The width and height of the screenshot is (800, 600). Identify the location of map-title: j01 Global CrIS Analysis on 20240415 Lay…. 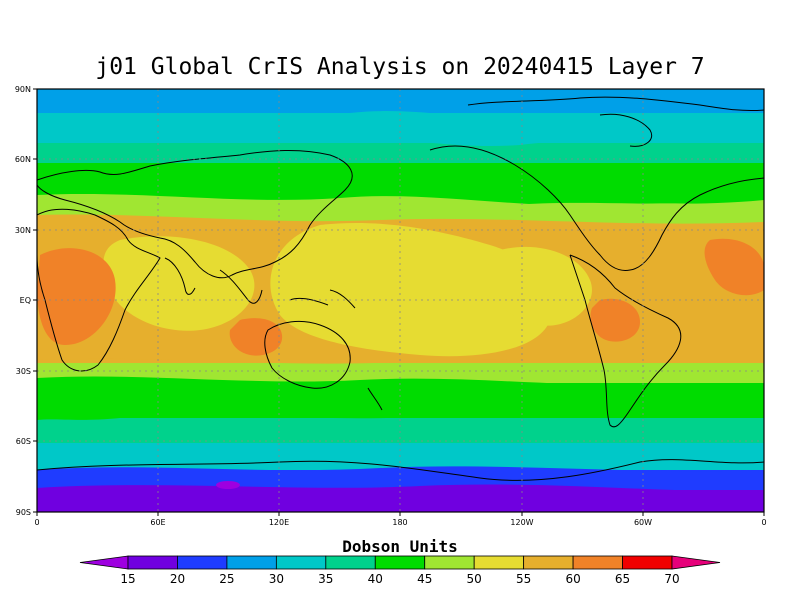
(400, 67).